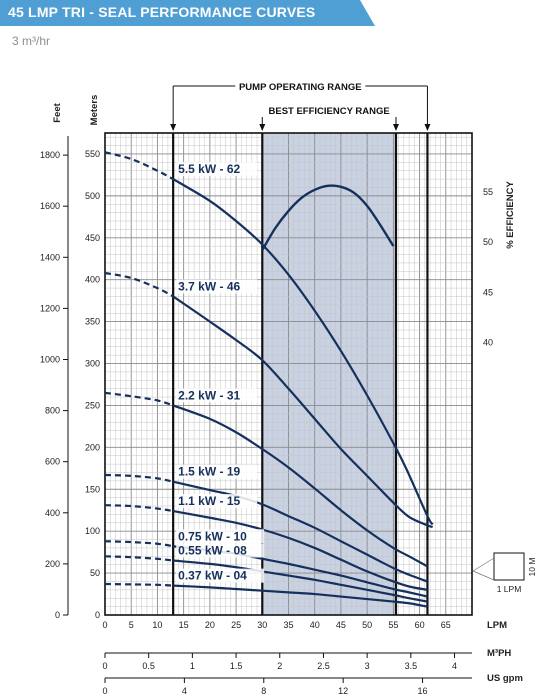  What do you see at coordinates (31, 41) in the screenshot?
I see `page-subtitle: 3 m³/hr` at bounding box center [31, 41].